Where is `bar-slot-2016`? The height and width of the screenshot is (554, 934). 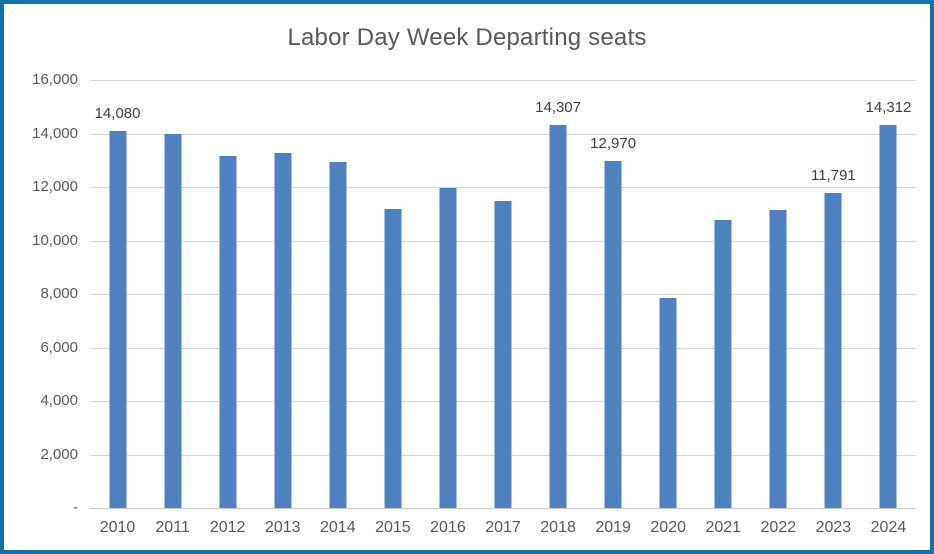
bar-slot-2016 is located at coordinates (447, 294).